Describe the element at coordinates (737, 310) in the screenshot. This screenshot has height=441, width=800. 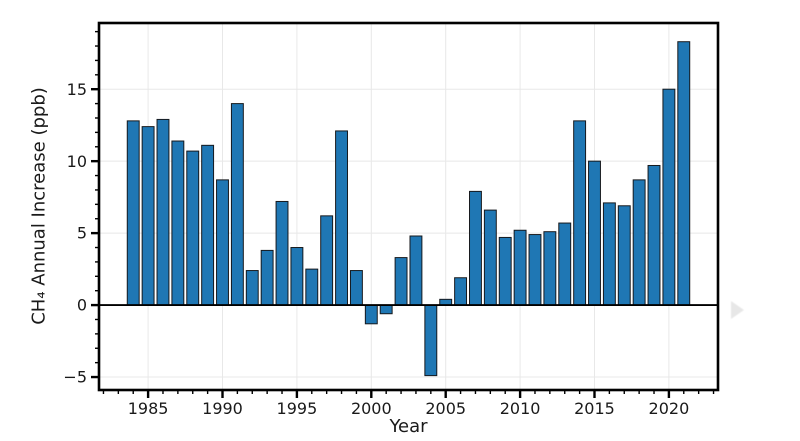
I see `next-arrow-icon` at that location.